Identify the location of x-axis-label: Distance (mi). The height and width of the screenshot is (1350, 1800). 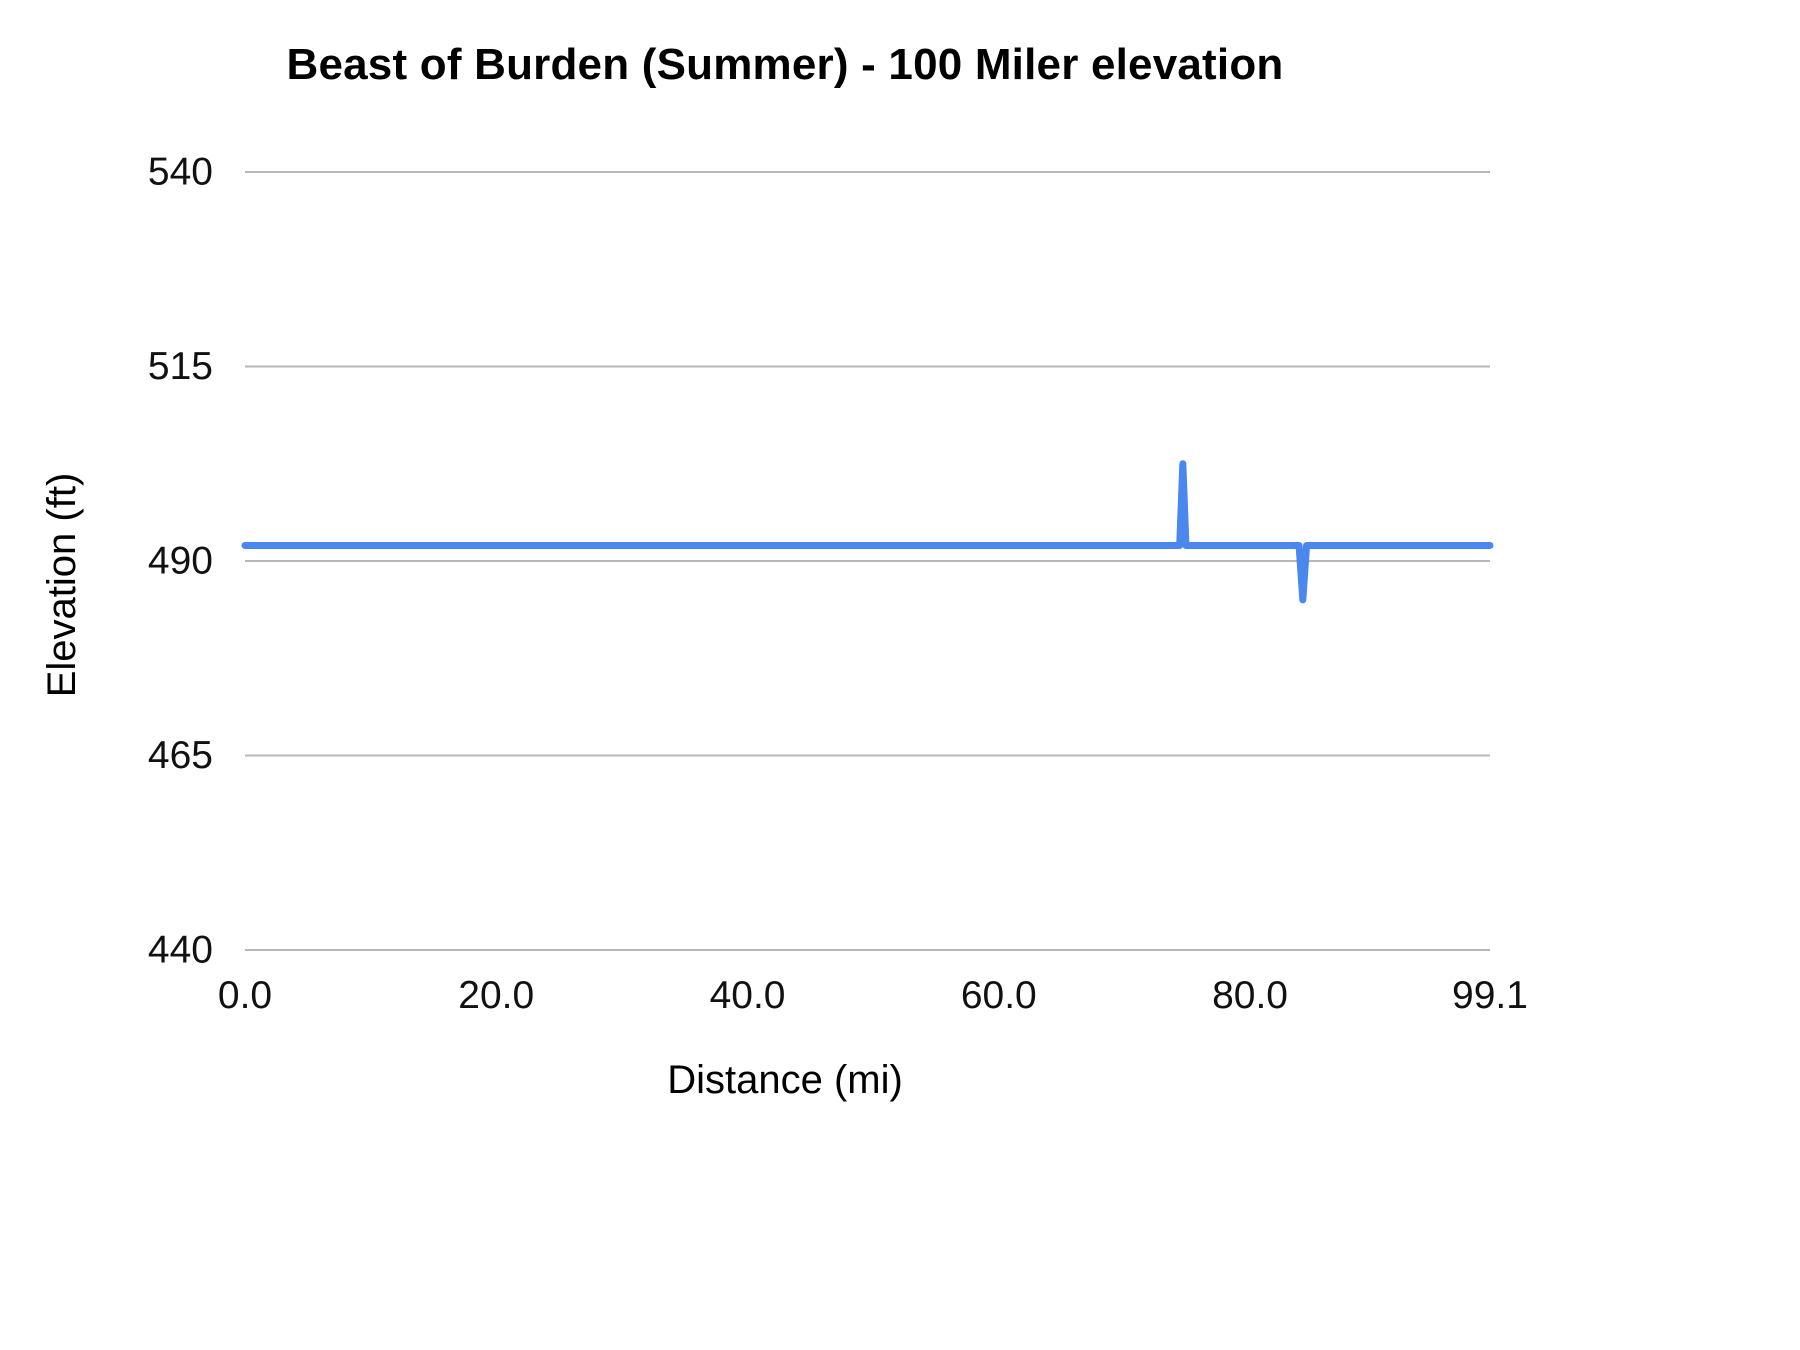
(785, 1080).